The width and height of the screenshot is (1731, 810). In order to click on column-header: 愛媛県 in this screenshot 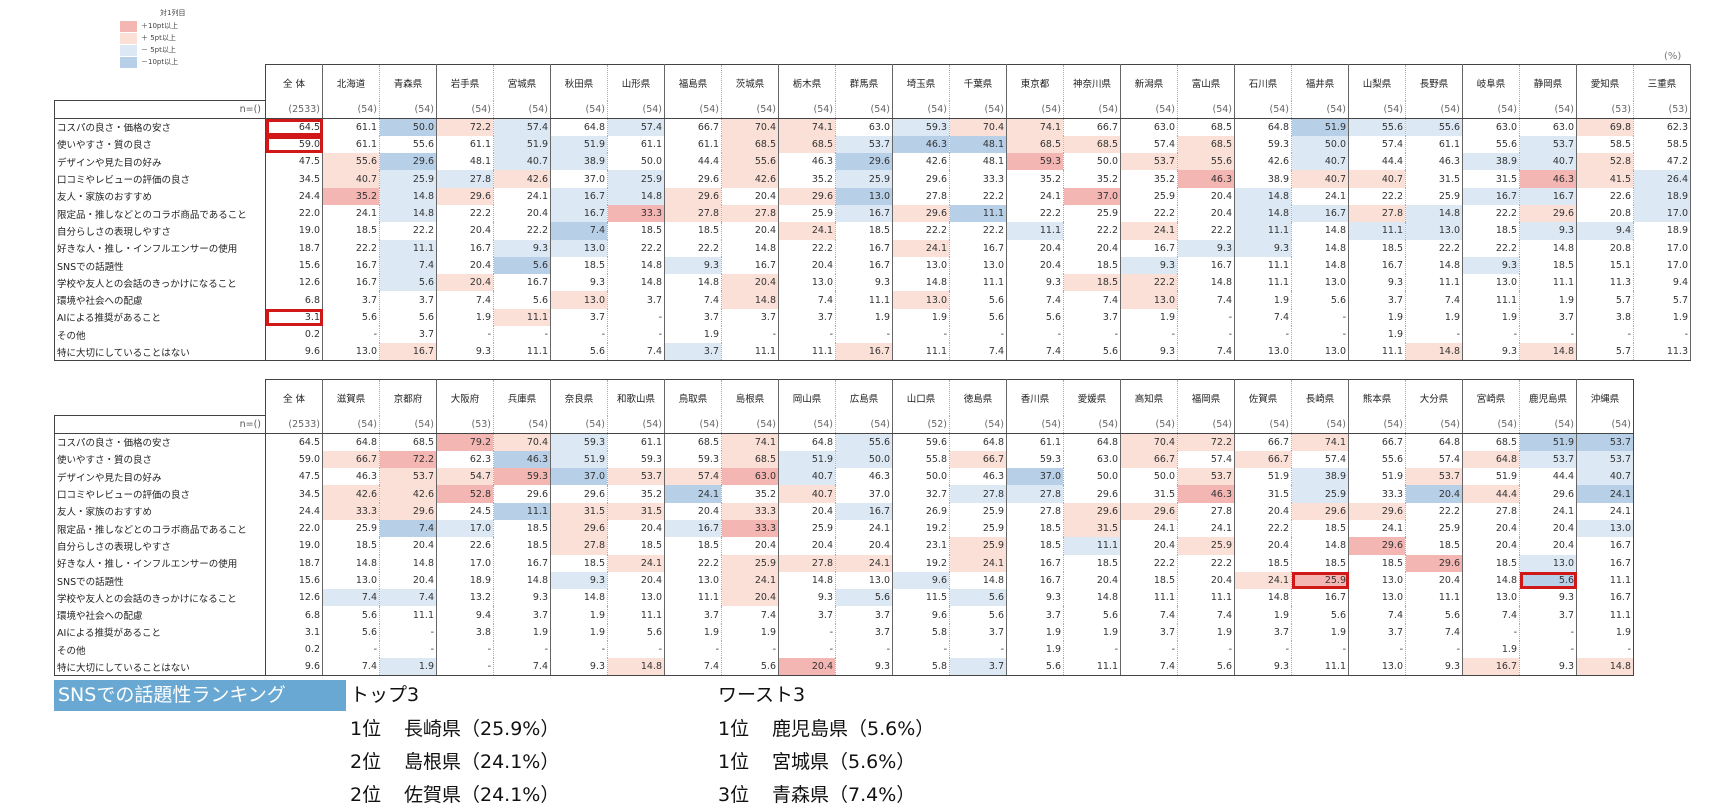, I will do `click(1092, 397)`.